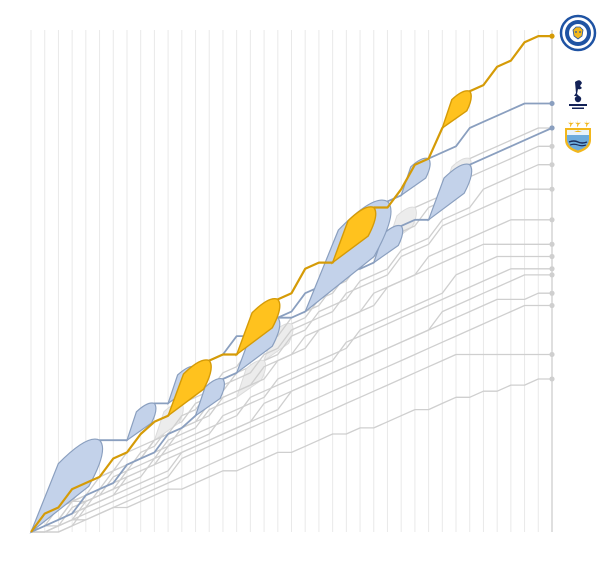 The height and width of the screenshot is (578, 600). Describe the element at coordinates (552, 275) in the screenshot. I see `rival-team-11-final-point` at that location.